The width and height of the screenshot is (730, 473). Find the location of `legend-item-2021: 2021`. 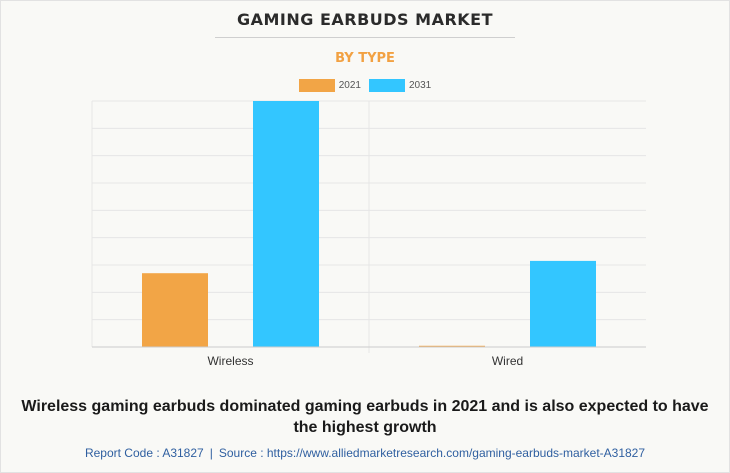

legend-item-2021: 2021 is located at coordinates (329, 85).